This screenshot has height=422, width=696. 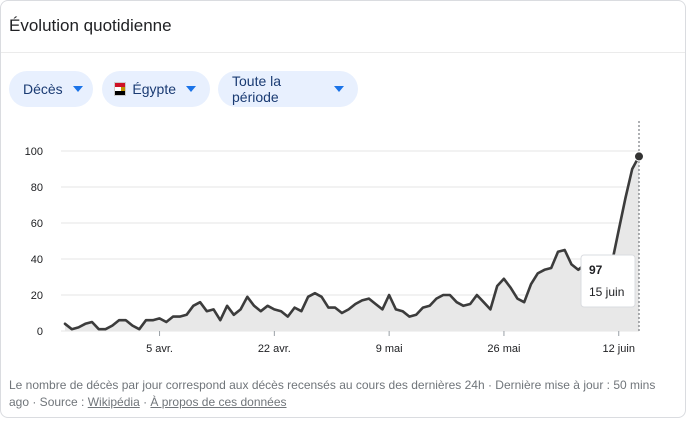 I want to click on y-tick-label: 20, so click(x=37, y=296).